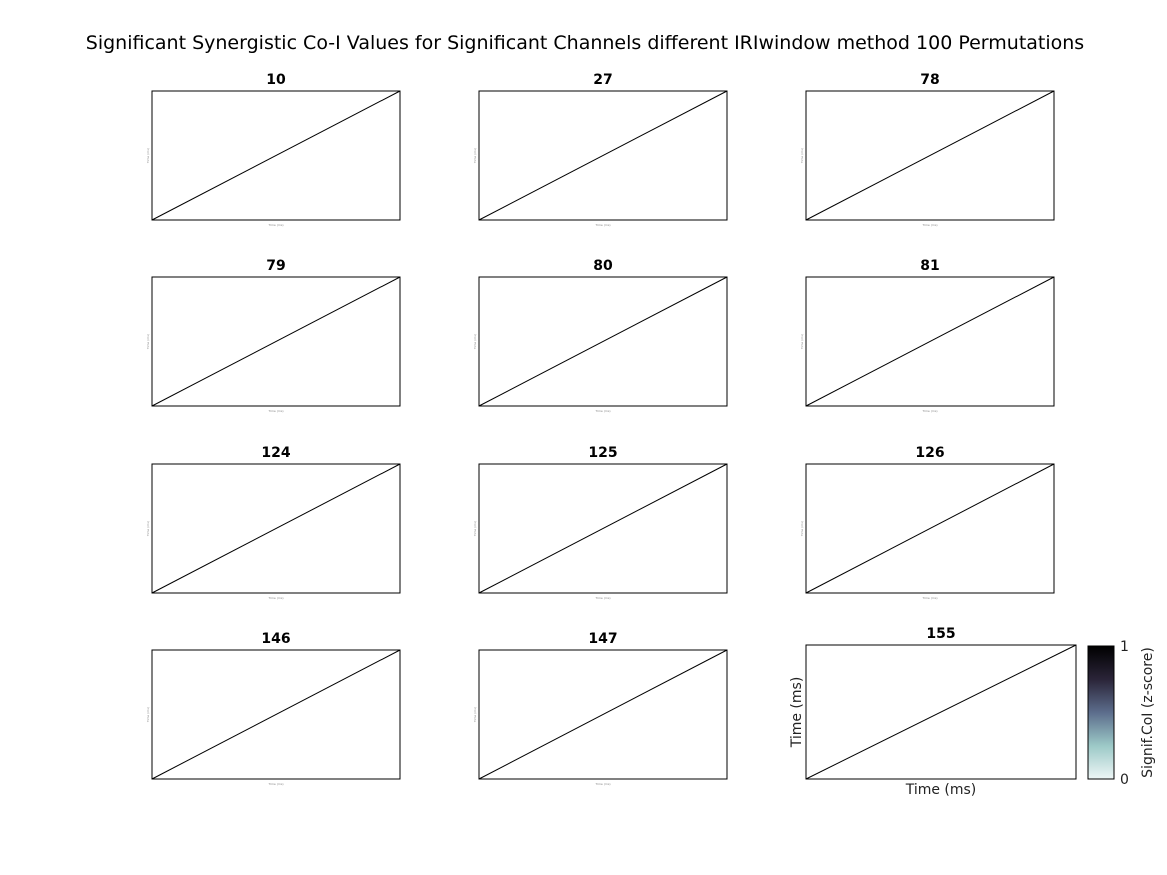 The width and height of the screenshot is (1167, 875). What do you see at coordinates (1124, 780) in the screenshot?
I see `colorbar-tick-label: 0` at bounding box center [1124, 780].